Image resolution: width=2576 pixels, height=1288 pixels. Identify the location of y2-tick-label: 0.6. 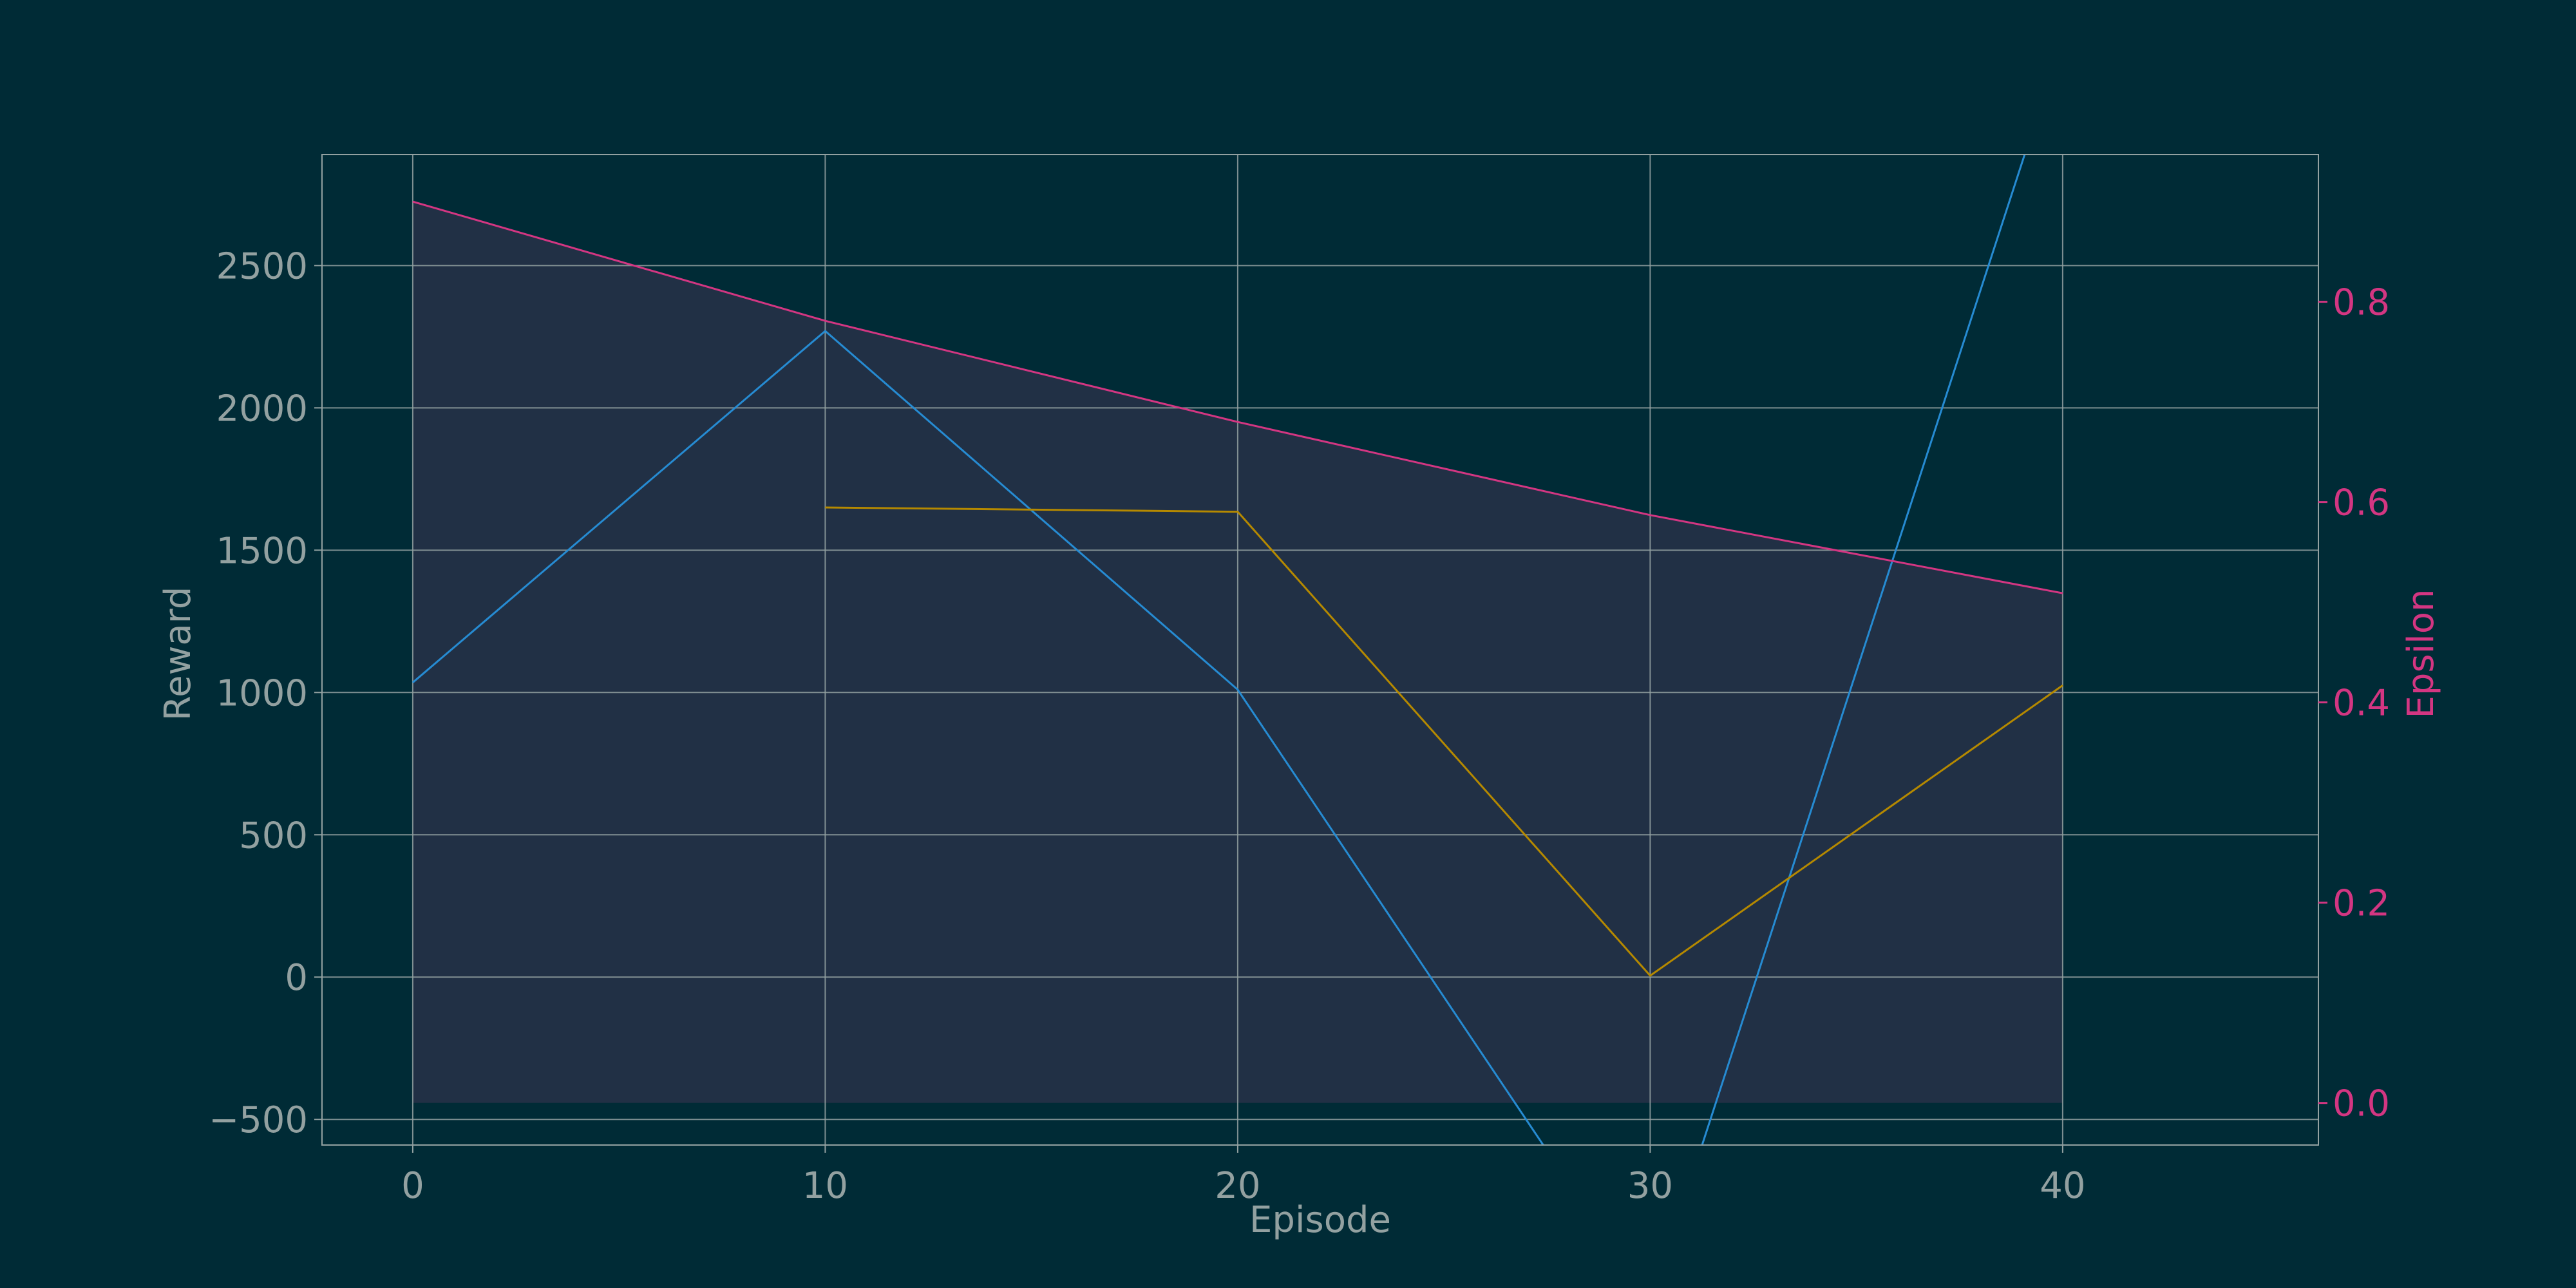
(2361, 503).